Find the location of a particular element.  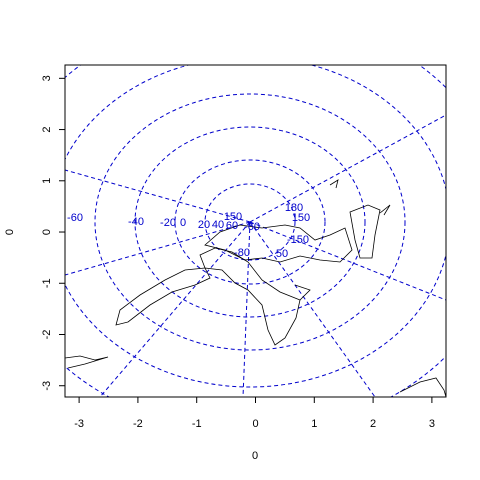

graticule-label: -20 is located at coordinates (168, 223).